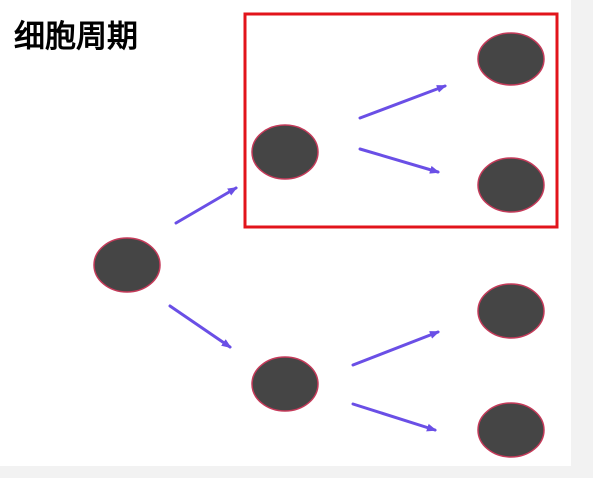 Image resolution: width=593 pixels, height=478 pixels. What do you see at coordinates (200, 326) in the screenshot?
I see `arrow-parent-to-lower` at bounding box center [200, 326].